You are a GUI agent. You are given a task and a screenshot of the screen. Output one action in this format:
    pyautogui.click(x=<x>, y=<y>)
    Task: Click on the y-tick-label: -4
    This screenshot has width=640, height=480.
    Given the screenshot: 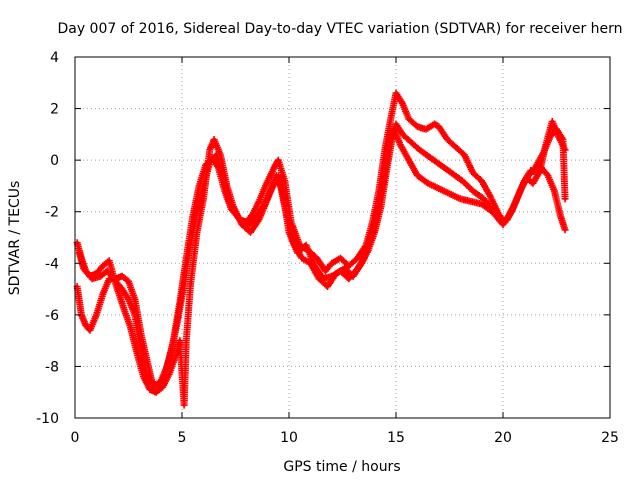 What is the action you would take?
    pyautogui.click(x=52, y=264)
    